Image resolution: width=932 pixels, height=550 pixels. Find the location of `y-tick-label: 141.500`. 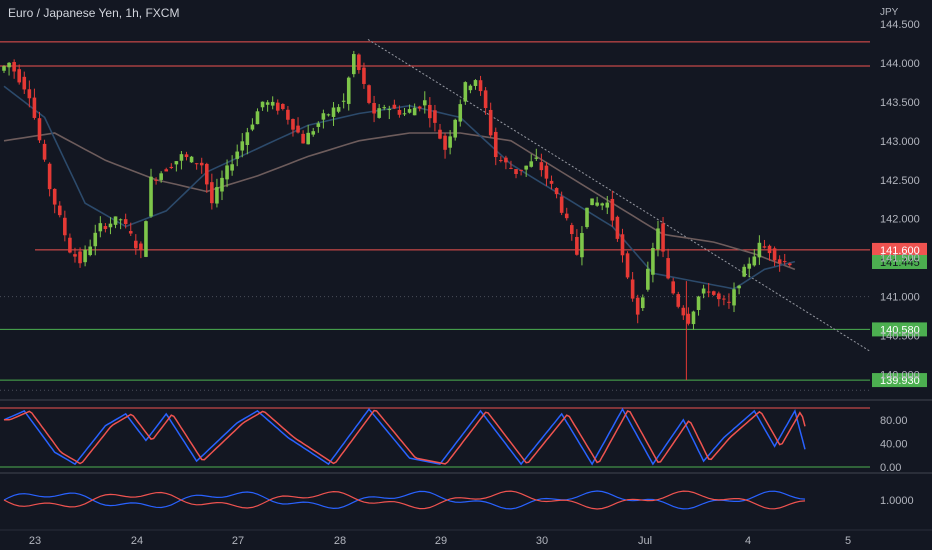

y-tick-label: 141.500 is located at coordinates (900, 259).